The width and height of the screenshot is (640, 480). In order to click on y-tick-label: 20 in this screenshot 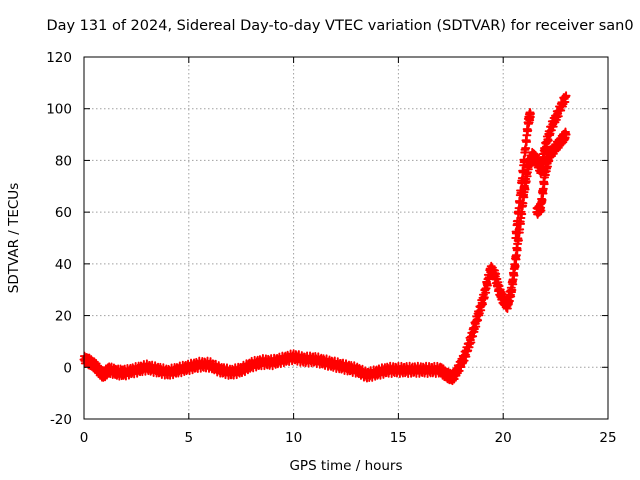, I will do `click(63, 317)`.